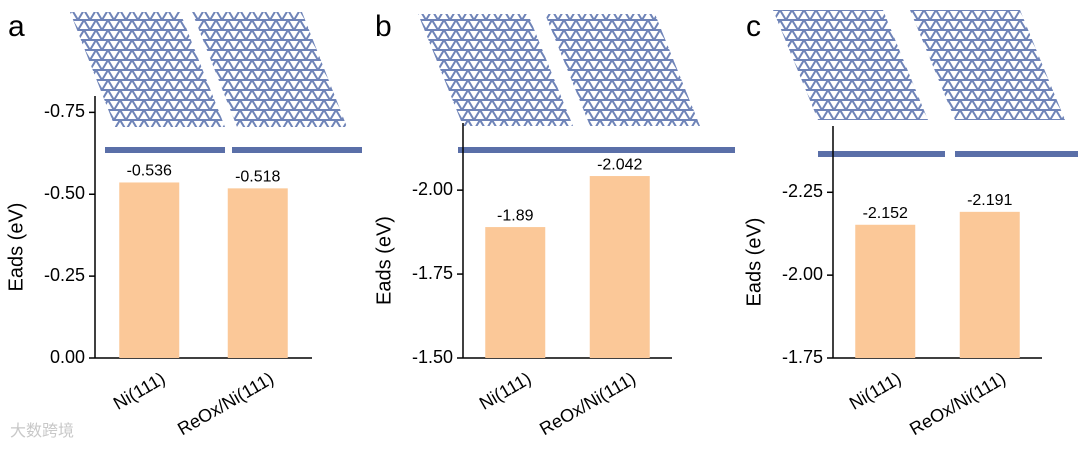  What do you see at coordinates (64, 193) in the screenshot?
I see `y-tick-label: -0.50` at bounding box center [64, 193].